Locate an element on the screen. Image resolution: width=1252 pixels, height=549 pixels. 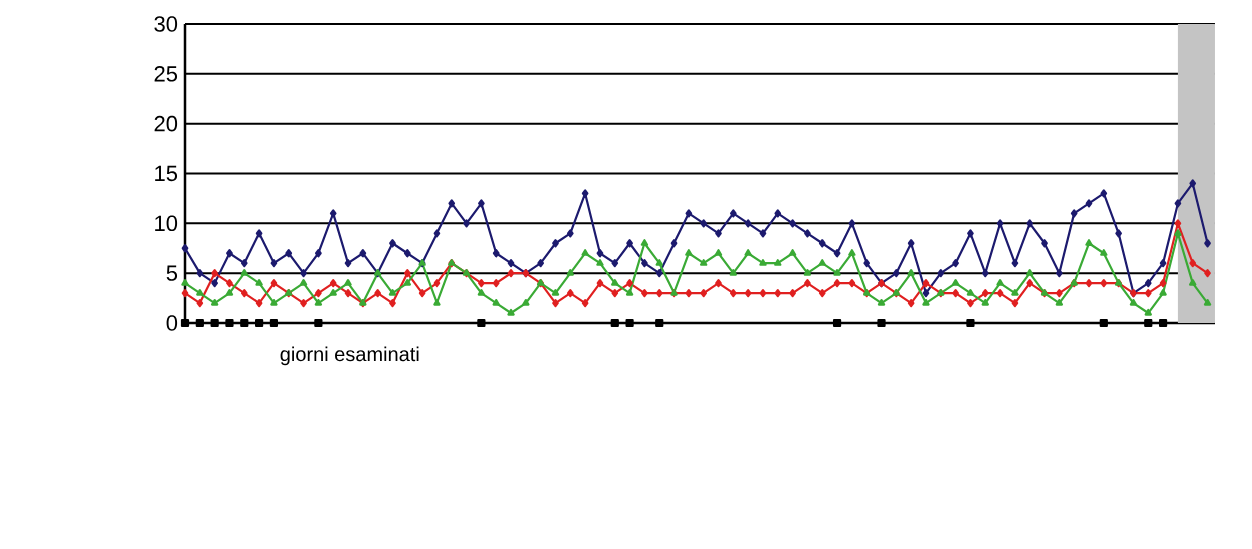
y-tick-label: 10 is located at coordinates (166, 223).